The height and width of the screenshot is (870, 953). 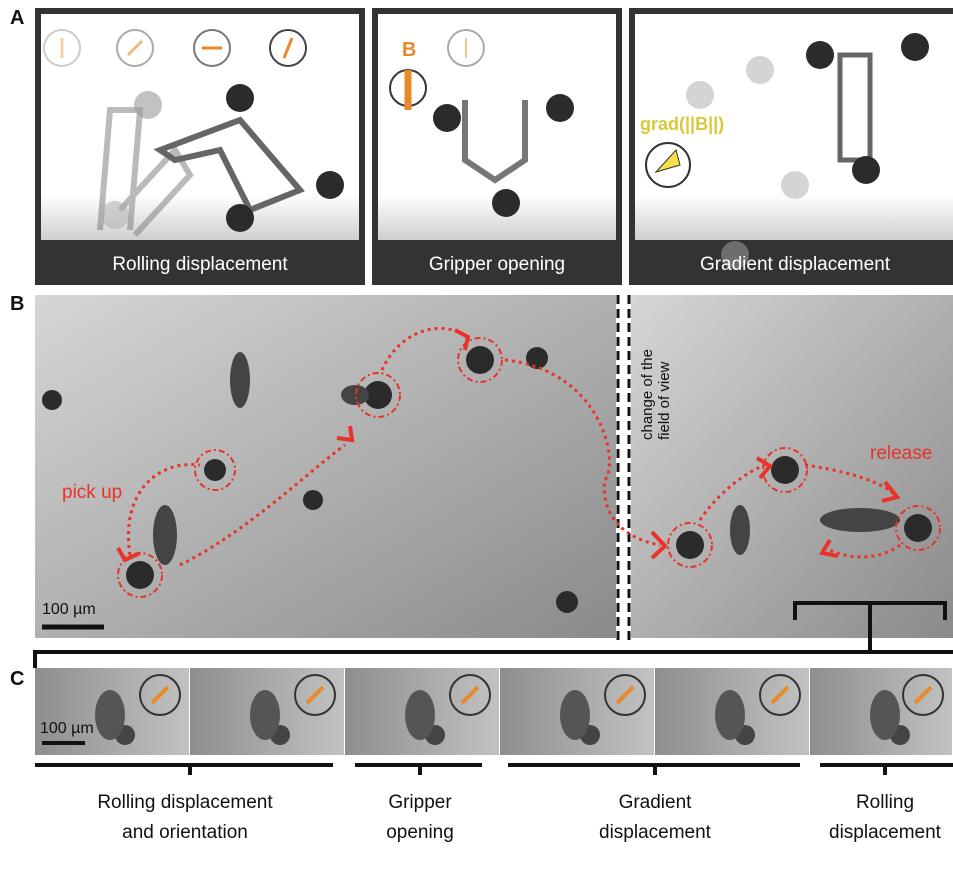 What do you see at coordinates (497, 264) in the screenshot?
I see `caption: Gripper opening` at bounding box center [497, 264].